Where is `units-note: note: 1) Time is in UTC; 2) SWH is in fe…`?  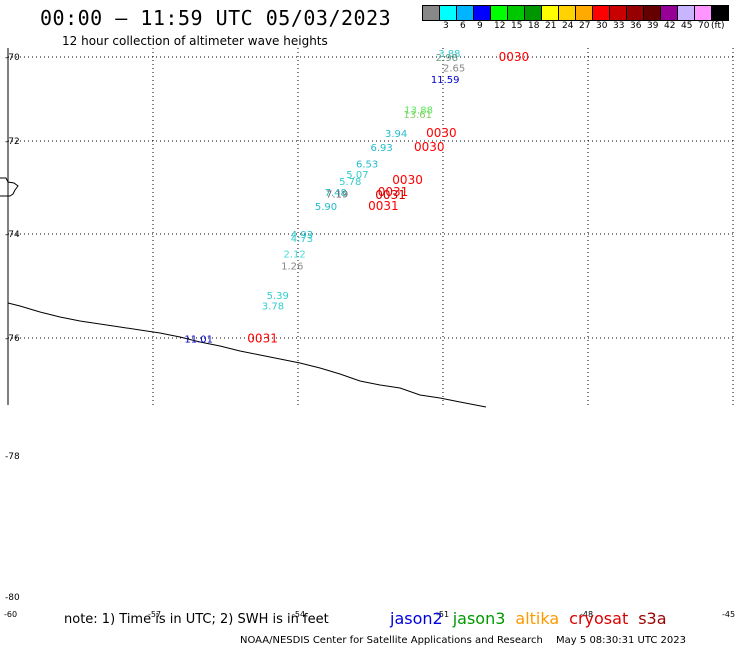 units-note: note: 1) Time is in UTC; 2) SWH is in fe… is located at coordinates (196, 619).